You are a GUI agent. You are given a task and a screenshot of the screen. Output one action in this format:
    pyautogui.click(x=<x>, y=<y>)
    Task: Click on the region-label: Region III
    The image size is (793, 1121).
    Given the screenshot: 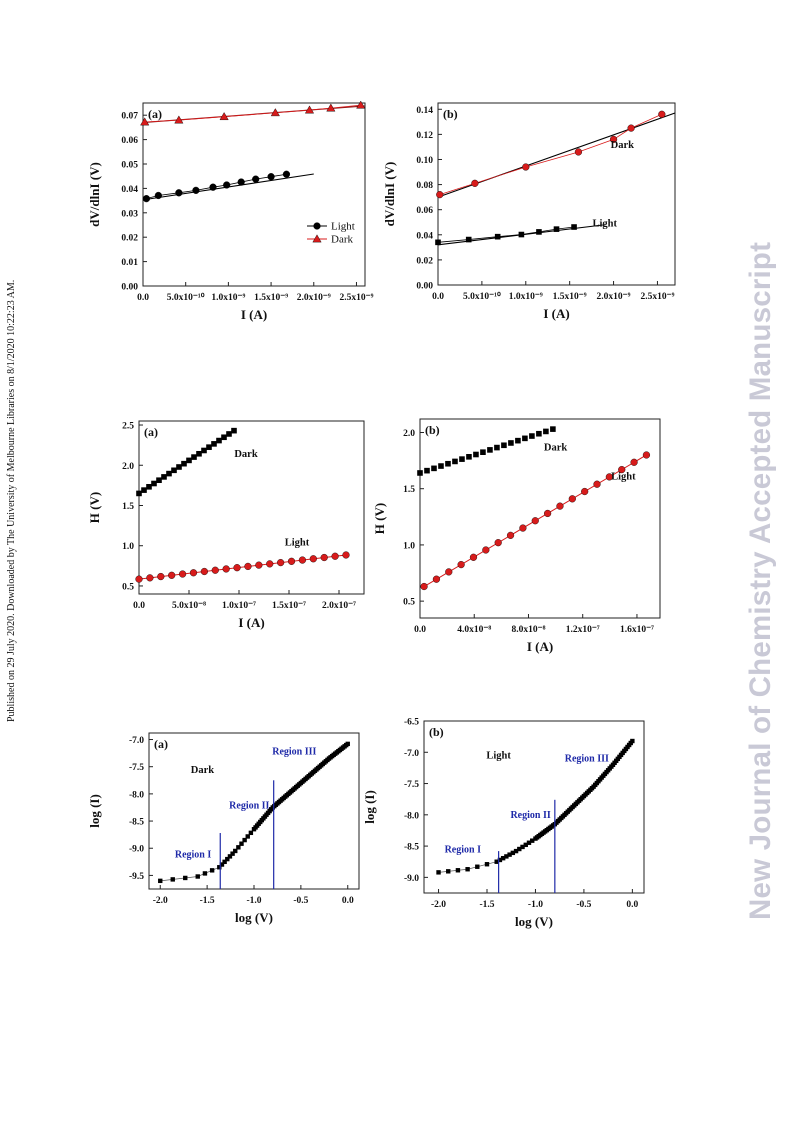 What is the action you would take?
    pyautogui.click(x=294, y=752)
    